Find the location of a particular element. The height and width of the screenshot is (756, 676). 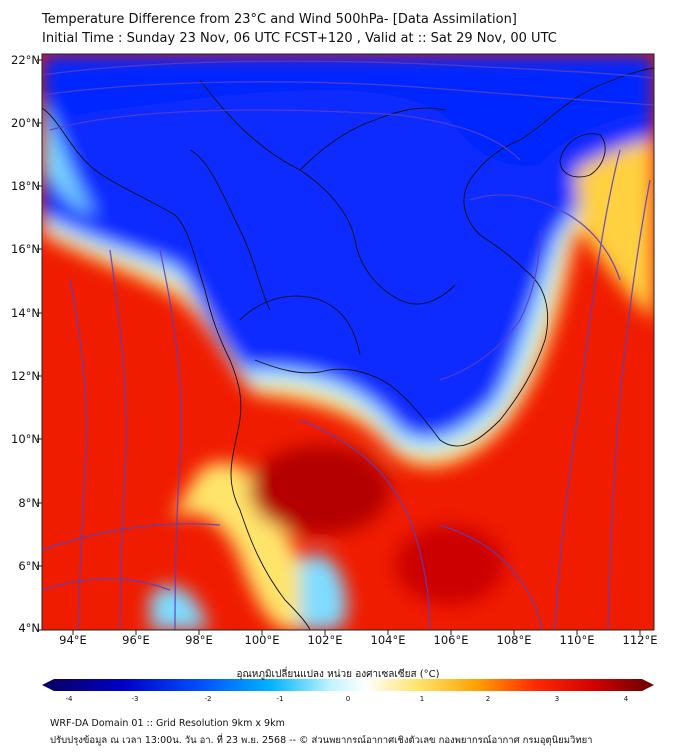

colorbar-tick: 4 is located at coordinates (626, 699).